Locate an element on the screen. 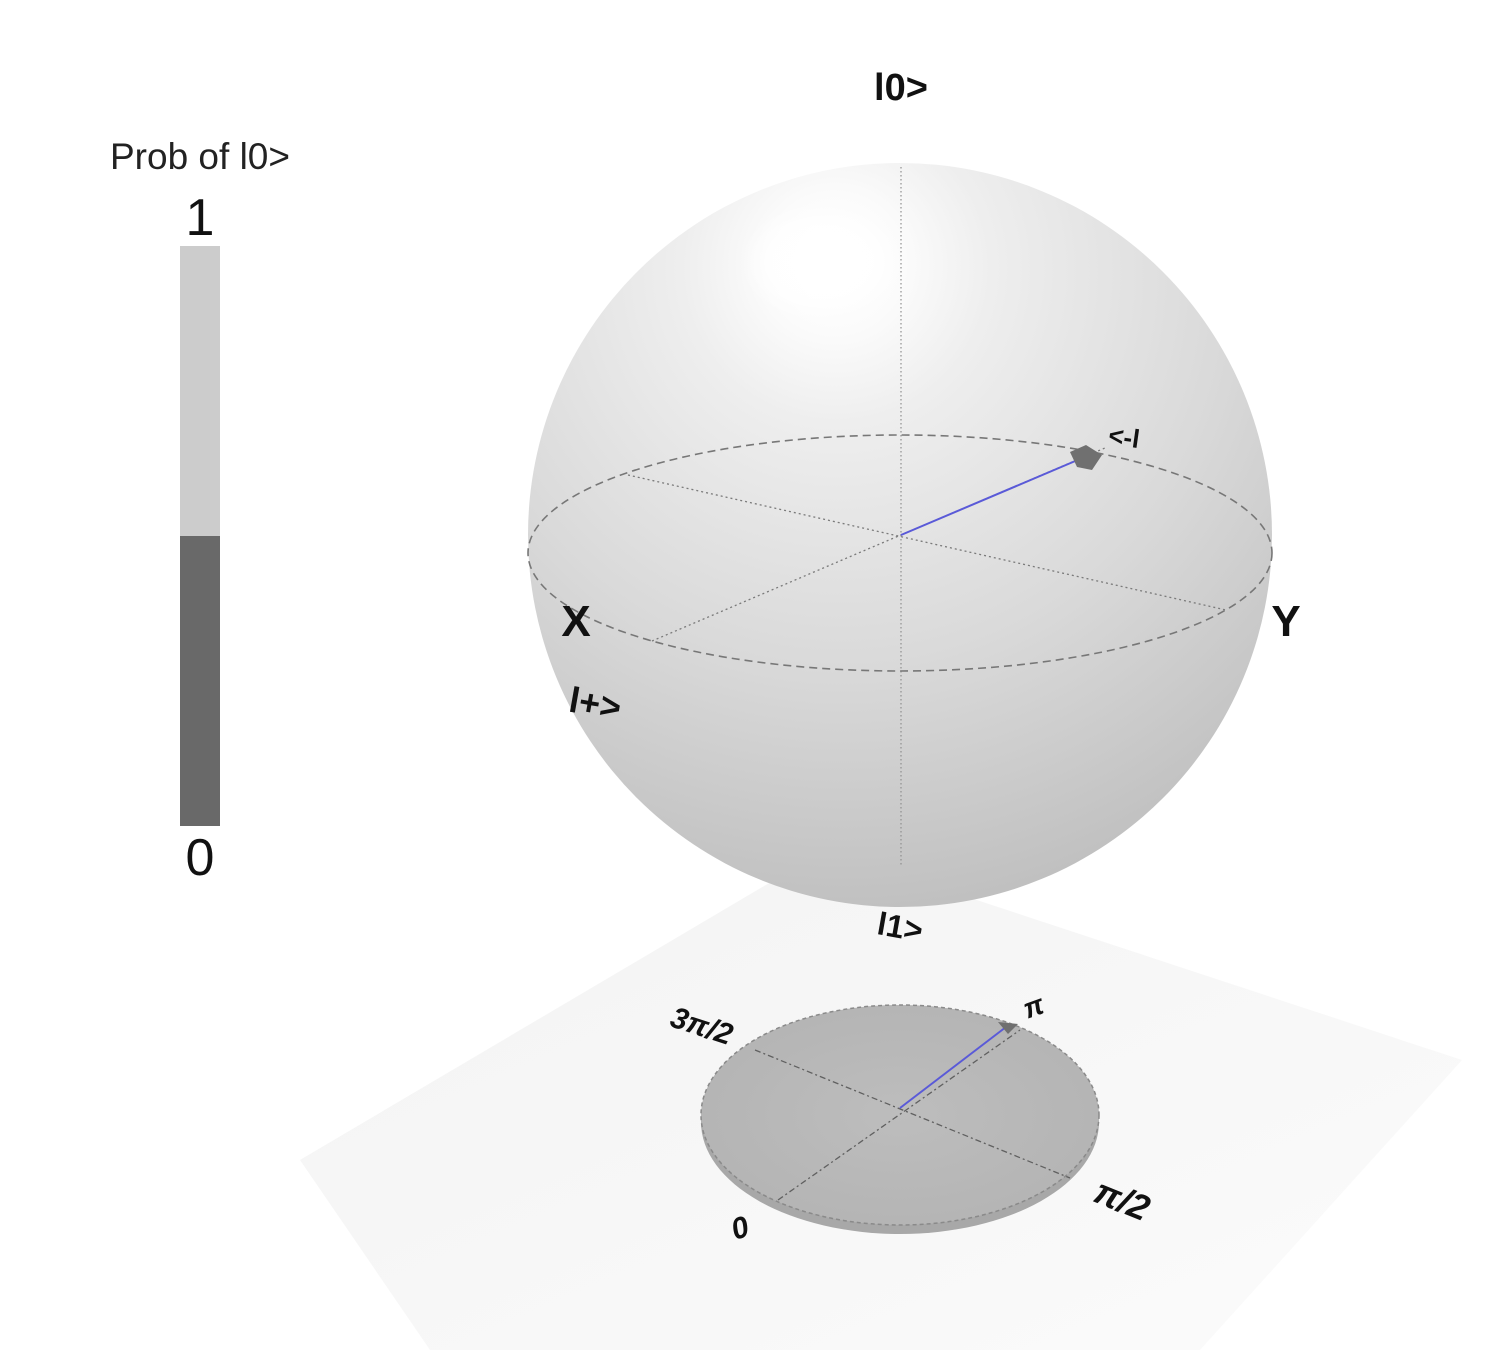 This screenshot has height=1350, width=1500. probability-bar-panel: Prob of l0> 1 0 is located at coordinates (200, 510).